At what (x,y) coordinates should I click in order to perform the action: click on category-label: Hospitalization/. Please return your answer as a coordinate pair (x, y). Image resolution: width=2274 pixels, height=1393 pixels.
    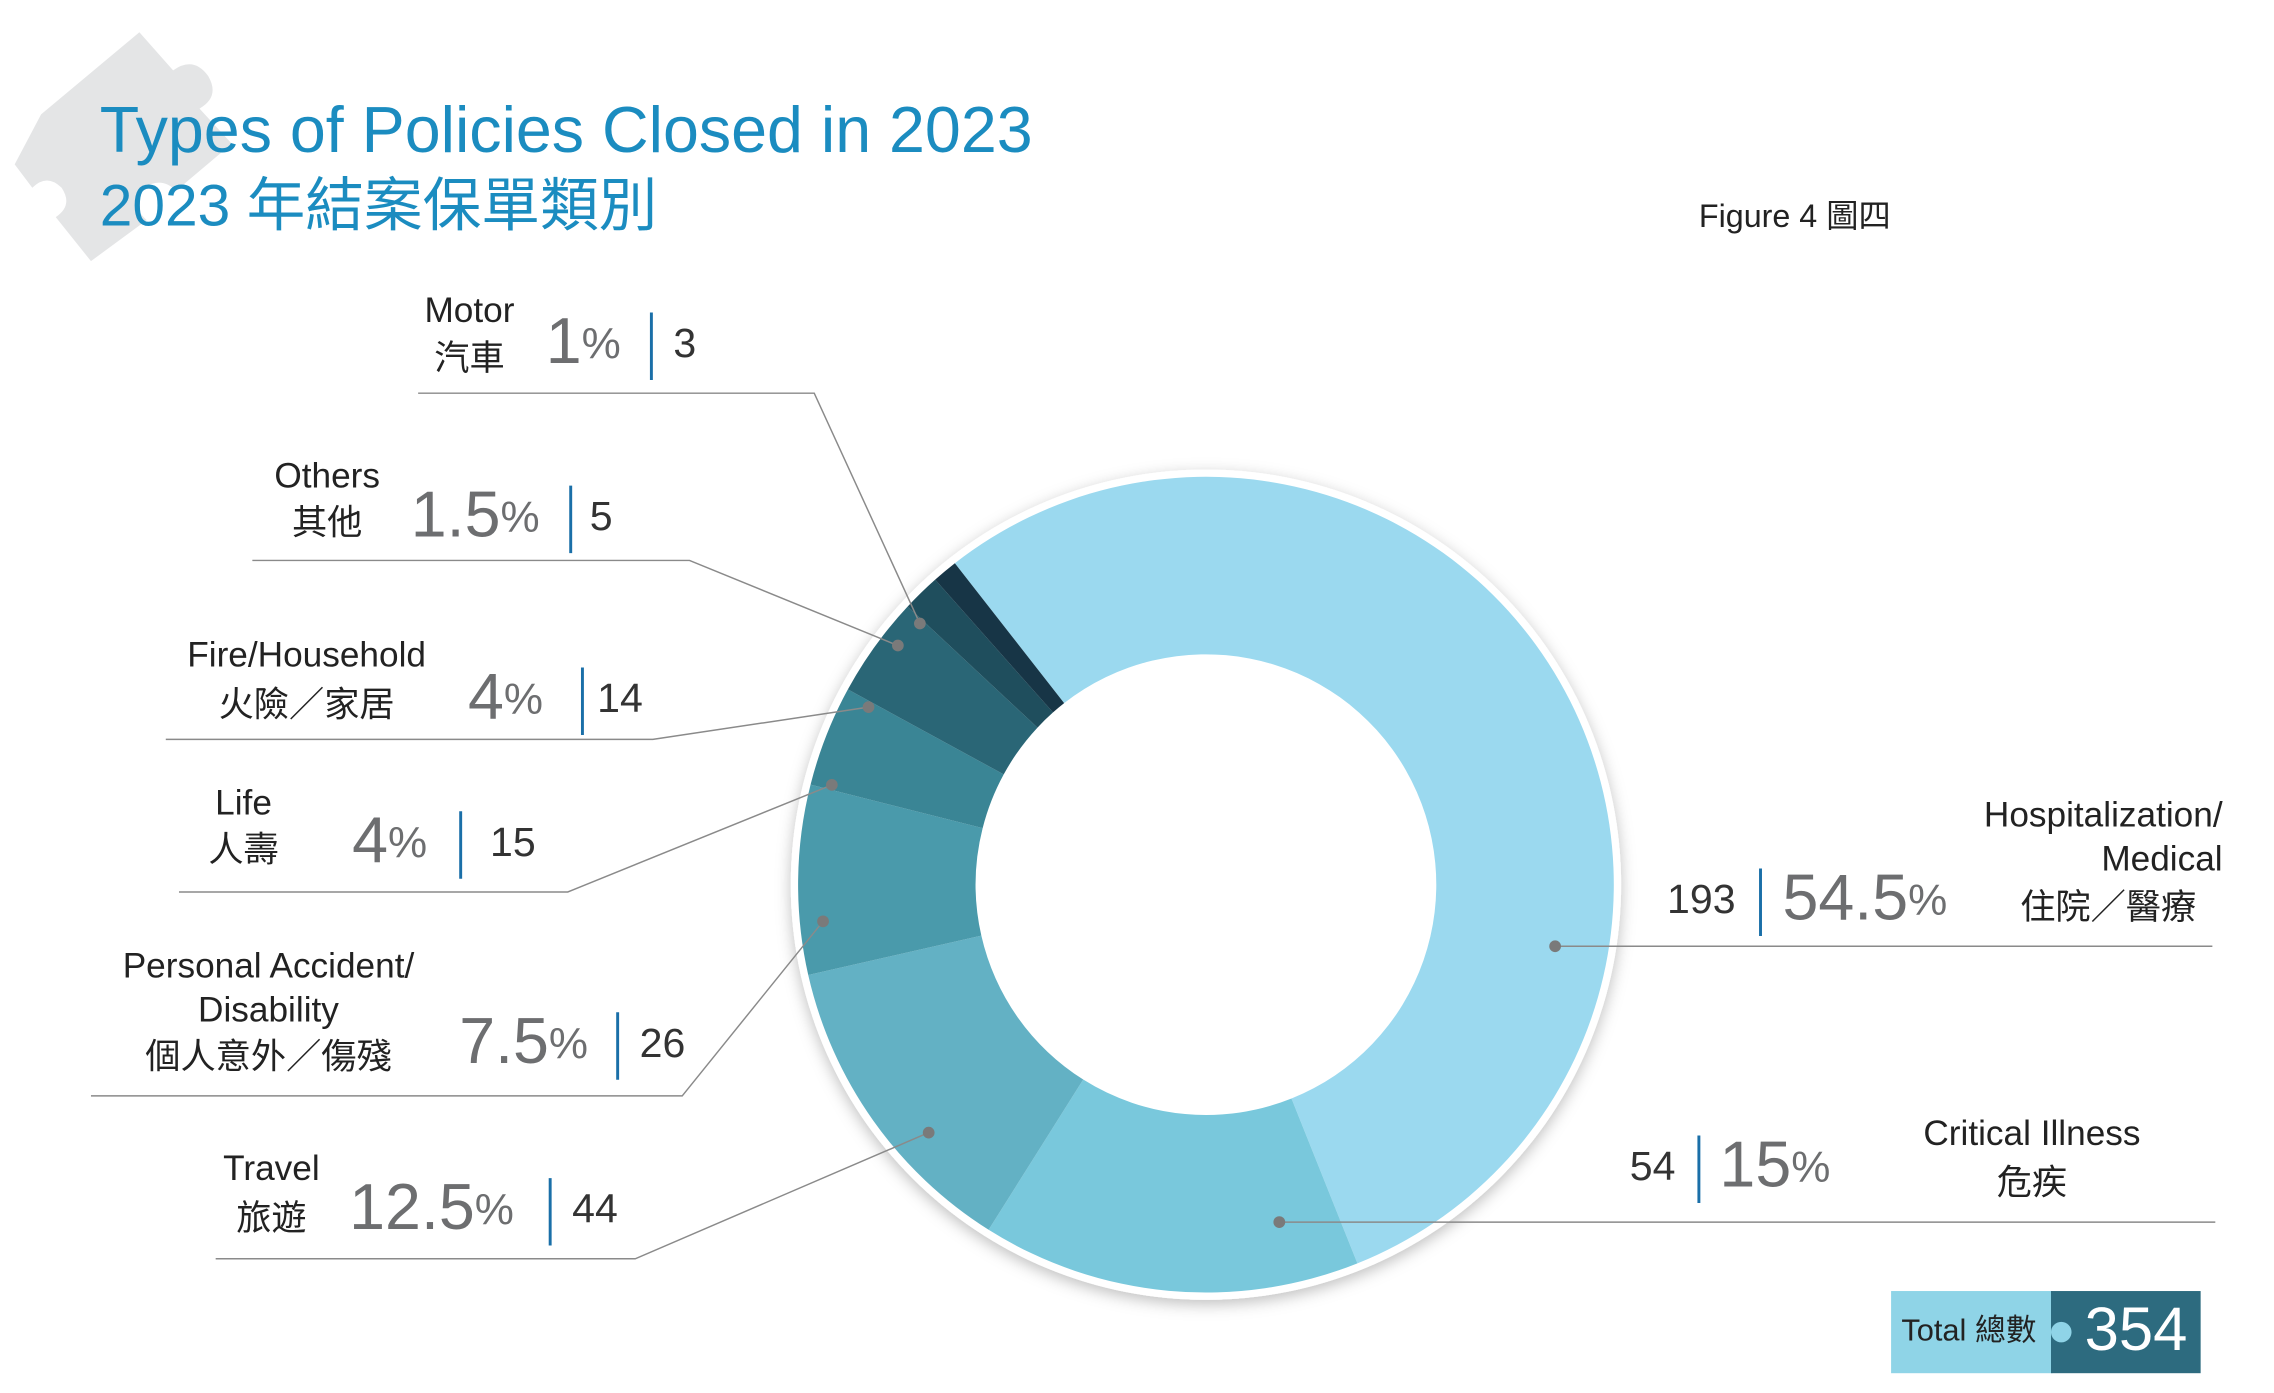
    Looking at the image, I should click on (2103, 814).